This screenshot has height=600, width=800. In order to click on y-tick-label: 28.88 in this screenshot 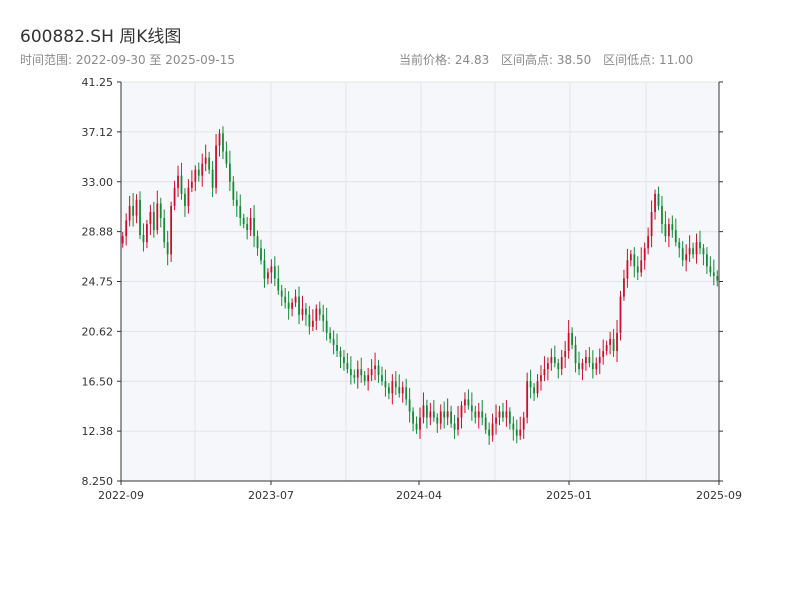, I will do `click(98, 232)`.